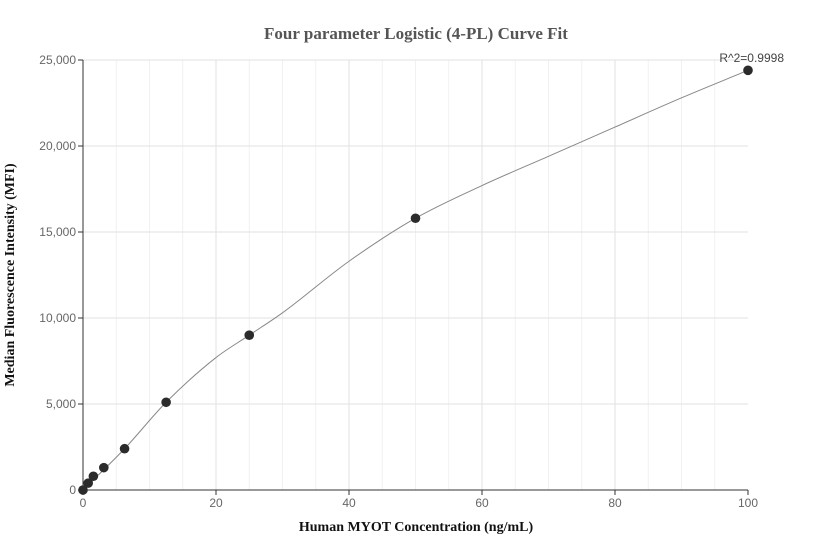  What do you see at coordinates (61, 404) in the screenshot?
I see `y-tick-label: 5,000` at bounding box center [61, 404].